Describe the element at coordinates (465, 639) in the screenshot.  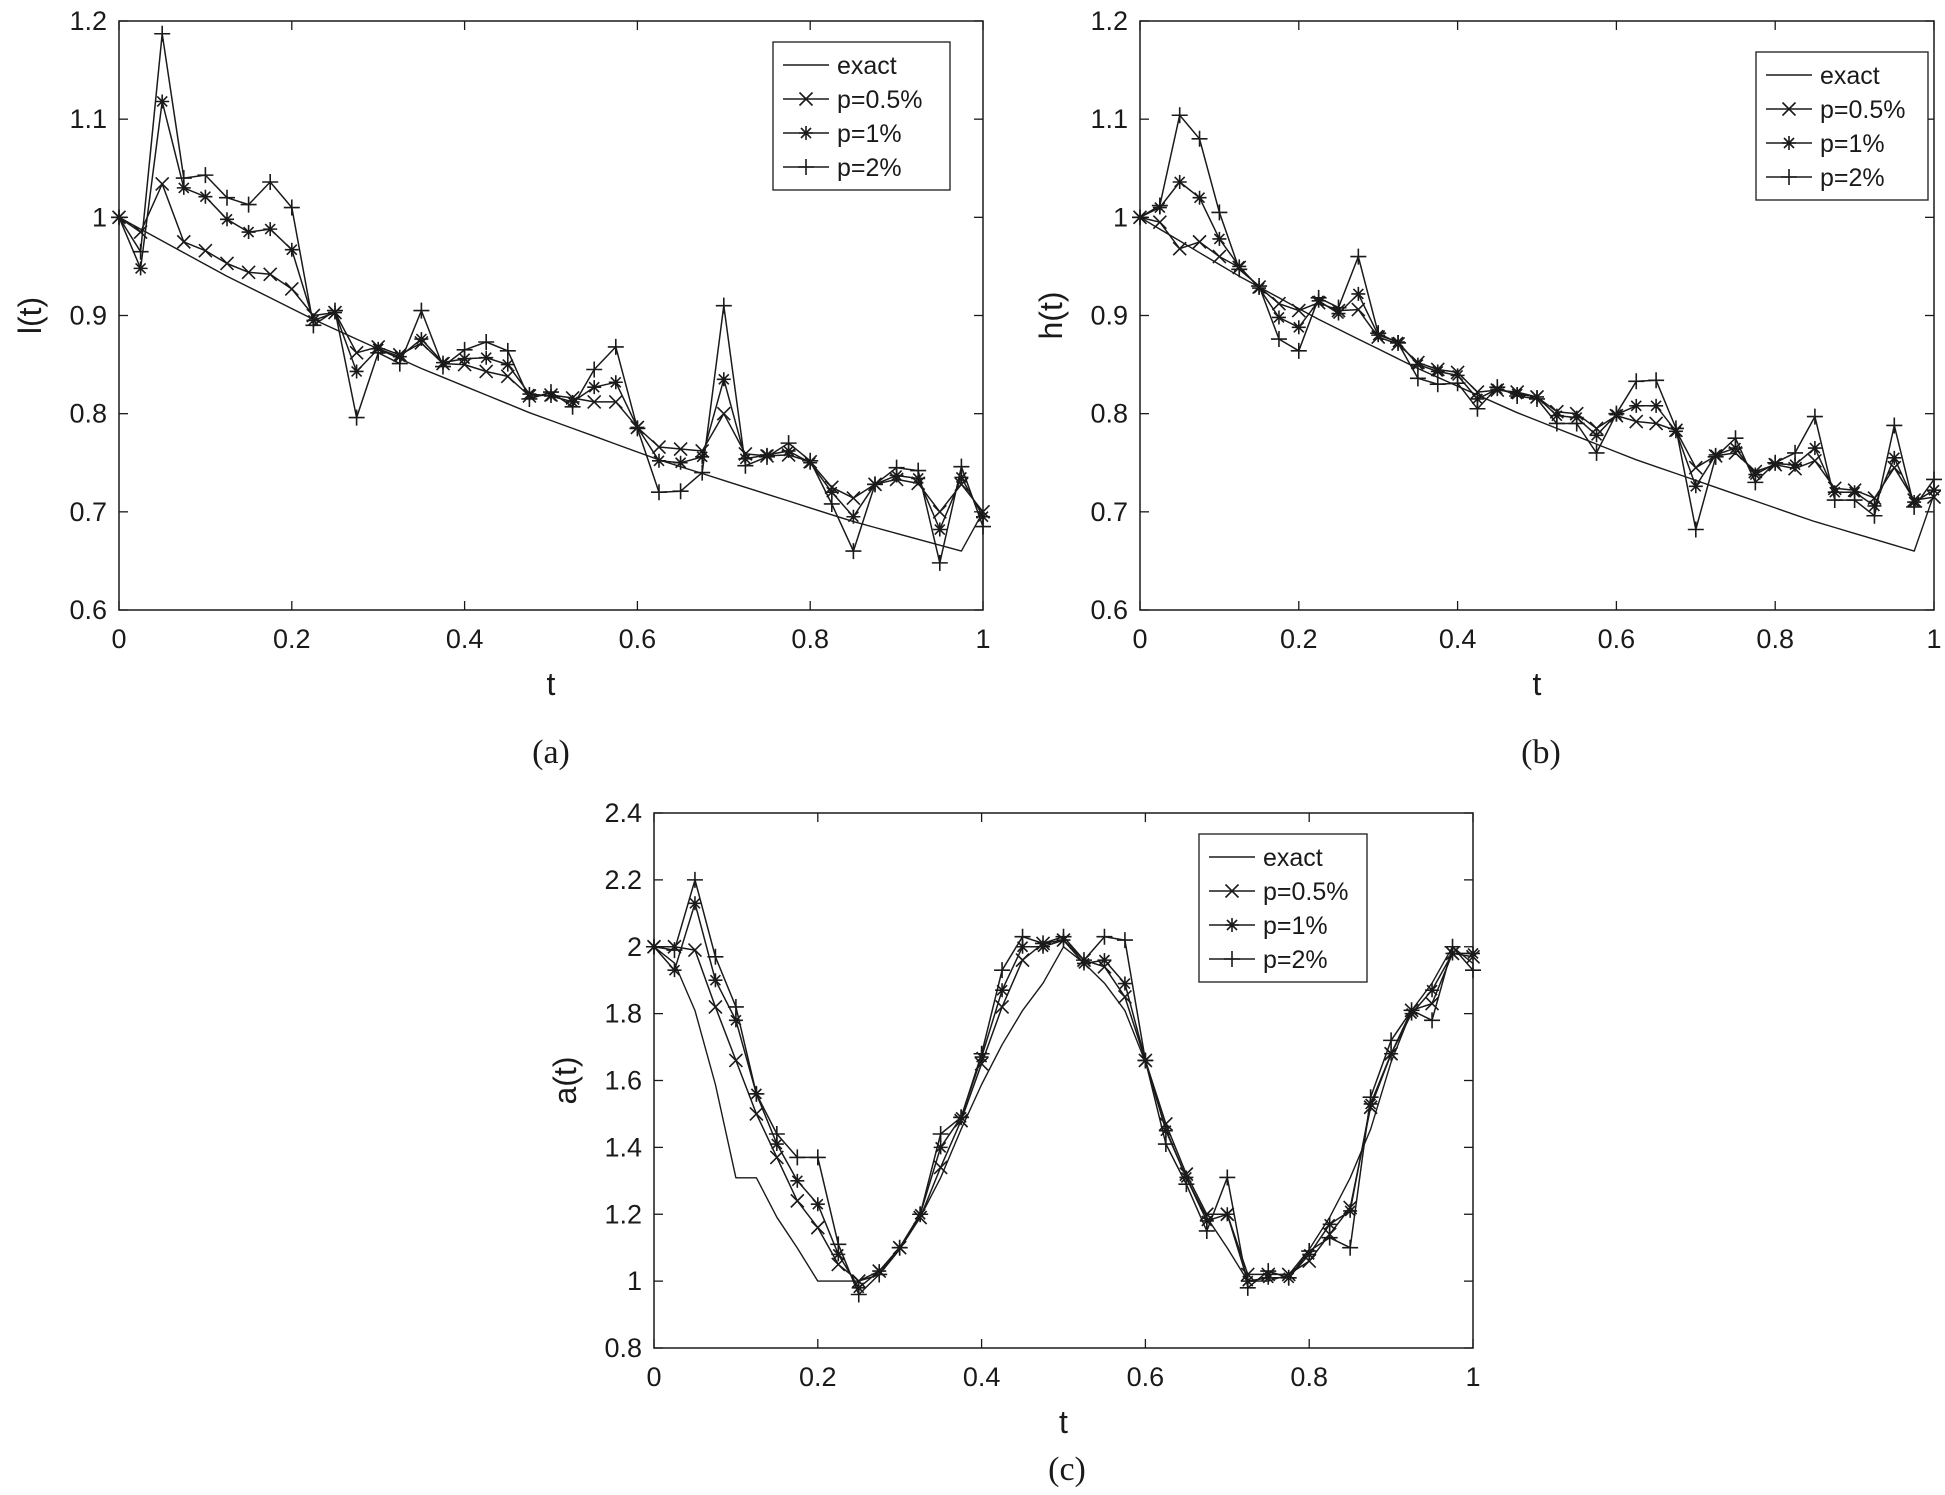
I see `x-tick-label-a: 0.4` at that location.